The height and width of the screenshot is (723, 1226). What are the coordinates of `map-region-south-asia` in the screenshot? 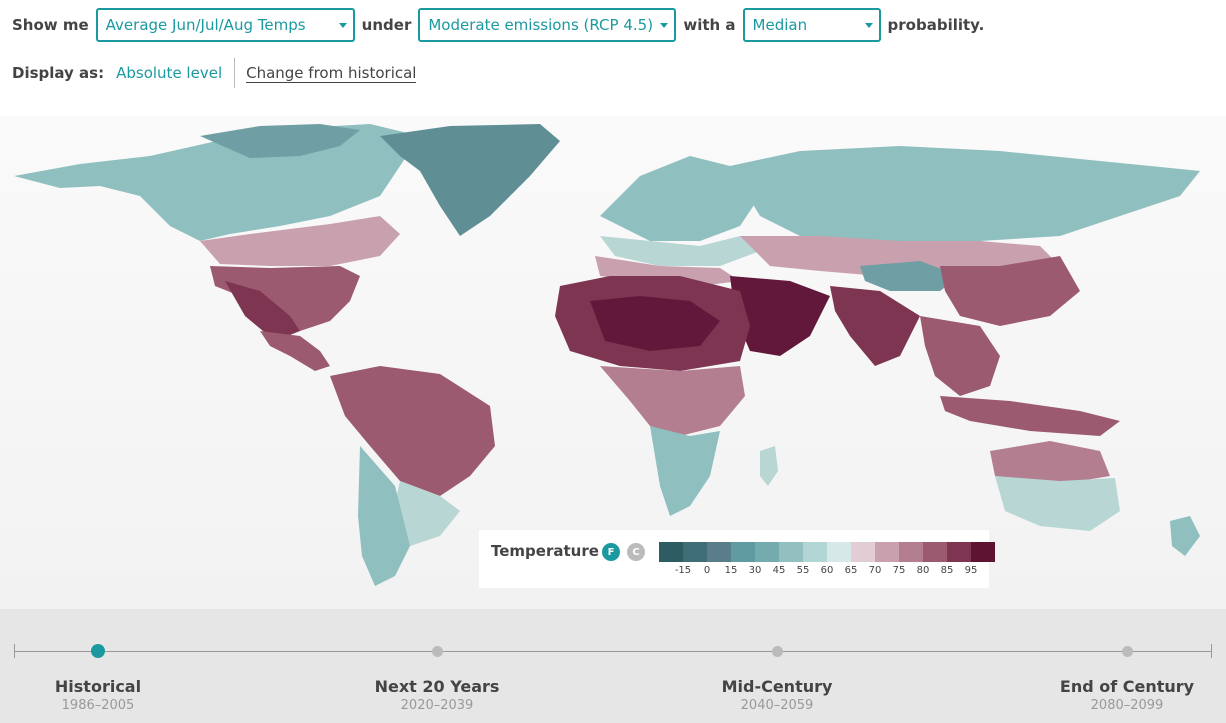 It's located at (875, 326).